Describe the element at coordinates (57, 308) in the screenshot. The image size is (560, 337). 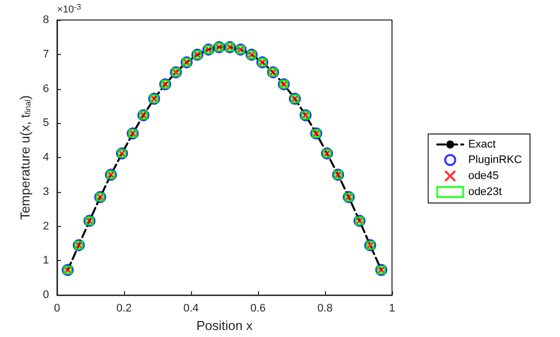
I see `x-tick-label: 0` at that location.